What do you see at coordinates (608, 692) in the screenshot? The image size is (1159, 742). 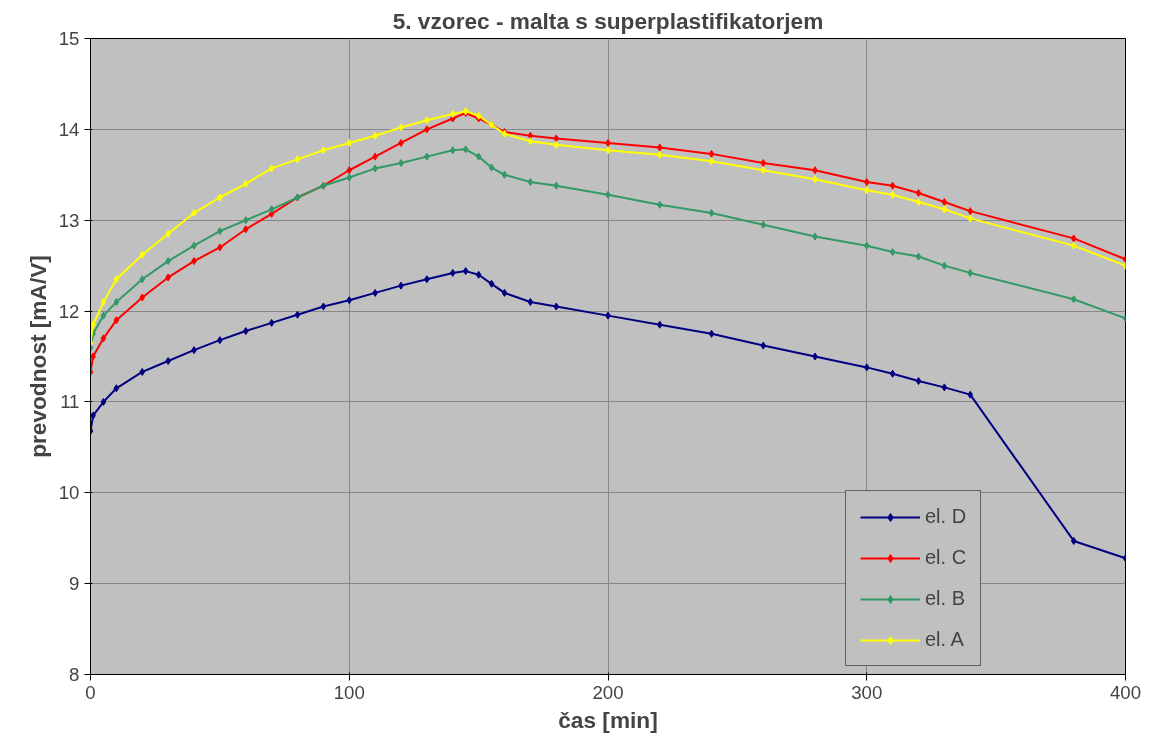 I see `x-tick-label: 200` at bounding box center [608, 692].